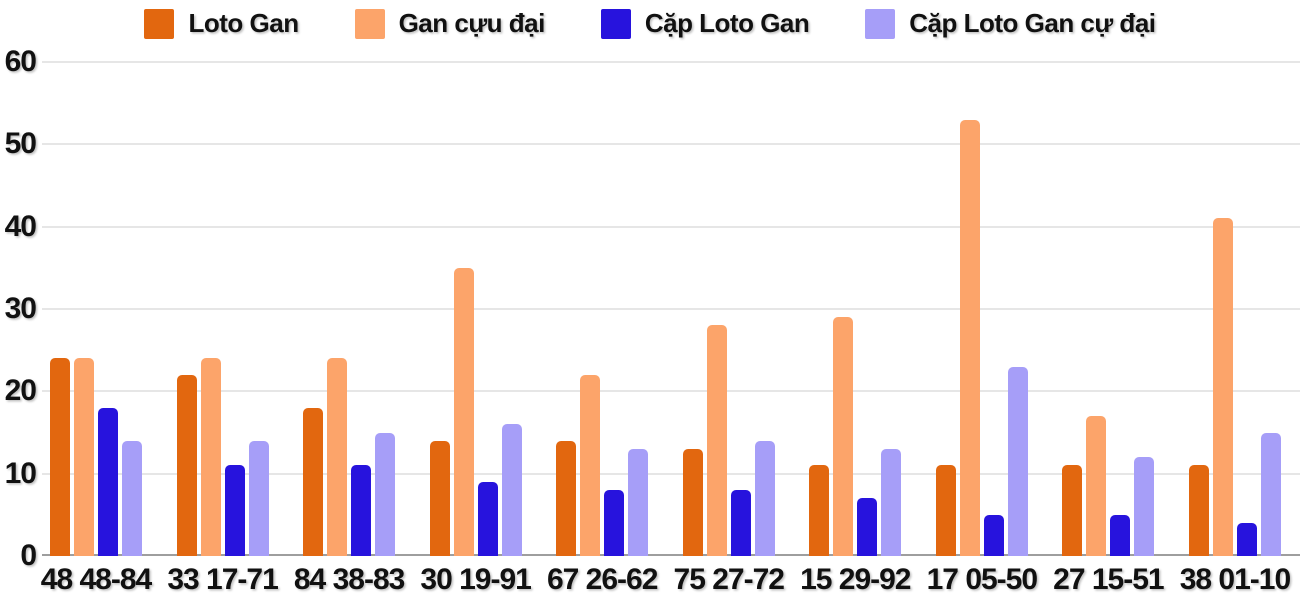  I want to click on legend-item: Cặp Loto Gan, so click(705, 23).